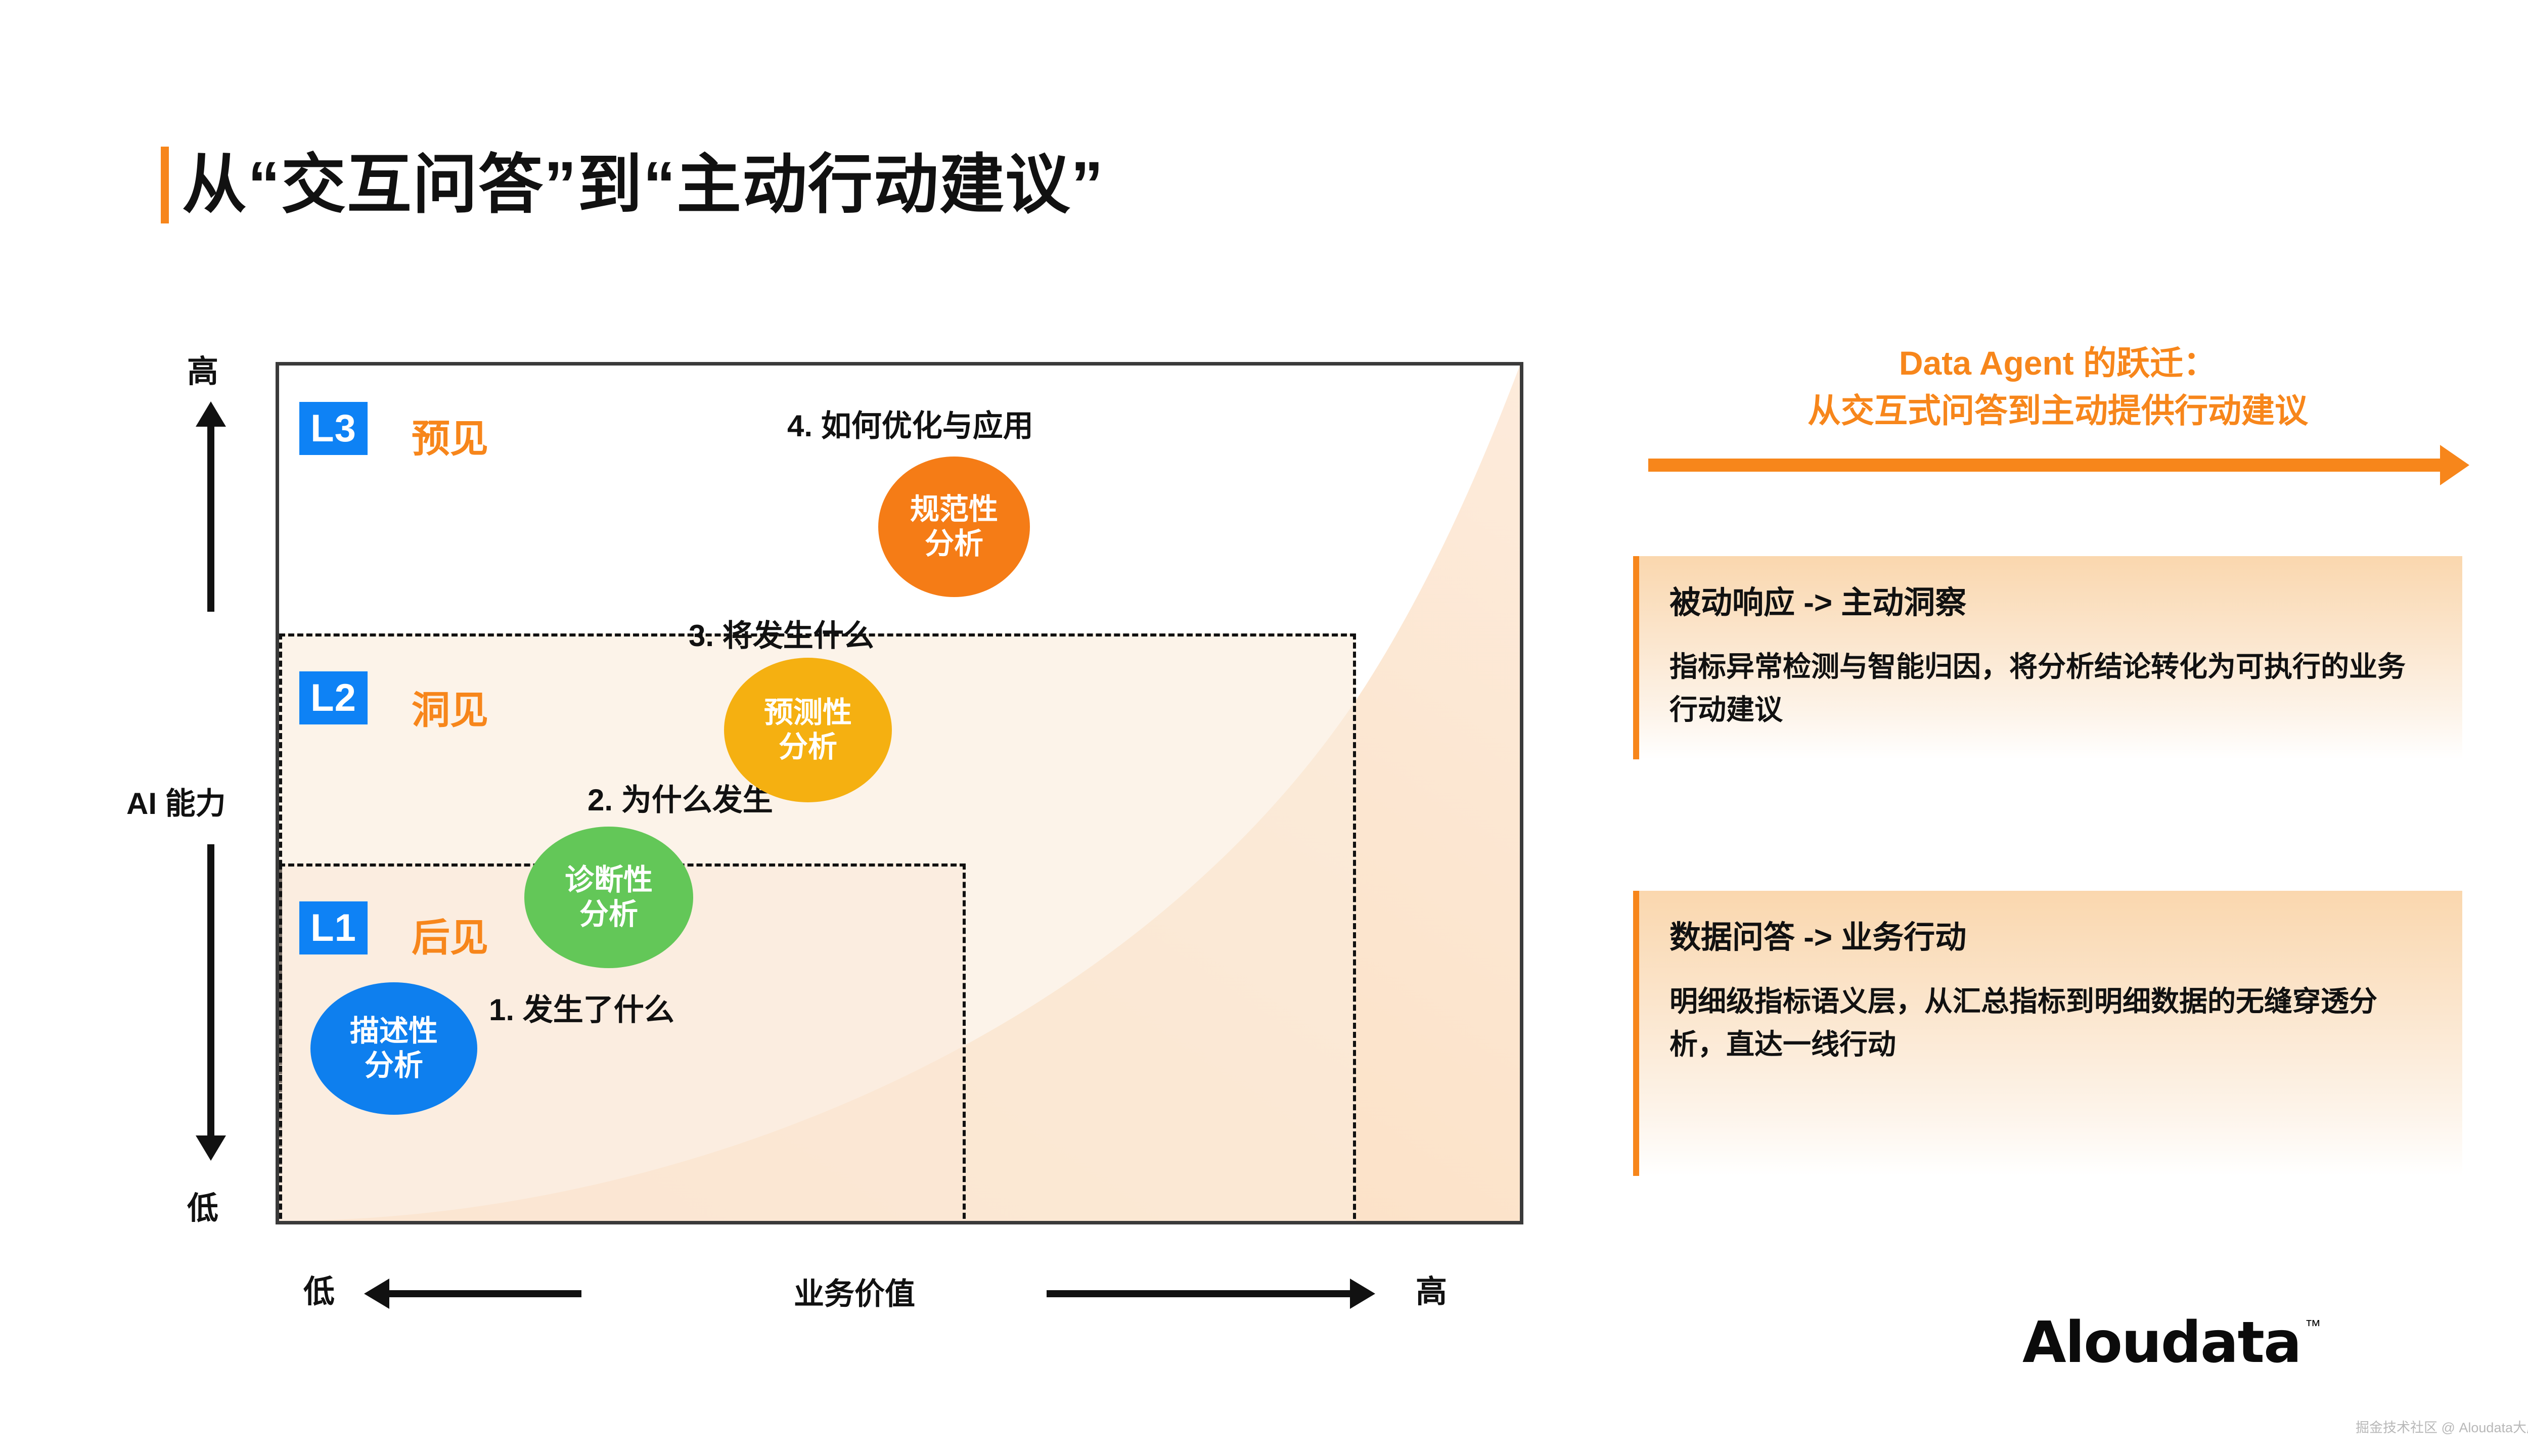 This screenshot has height=1456, width=2528. I want to click on bubble-prescriptive-line1: 规范性, so click(954, 509).